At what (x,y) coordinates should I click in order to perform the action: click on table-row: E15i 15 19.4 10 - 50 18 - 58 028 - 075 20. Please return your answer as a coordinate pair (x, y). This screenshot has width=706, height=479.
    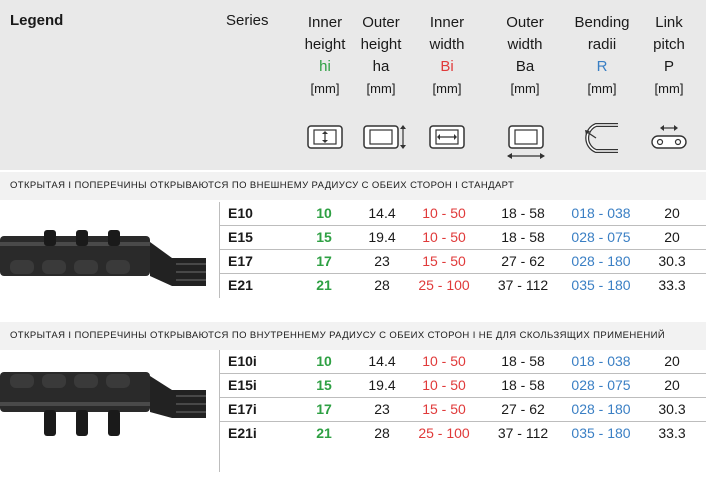
    Looking at the image, I should click on (454, 385).